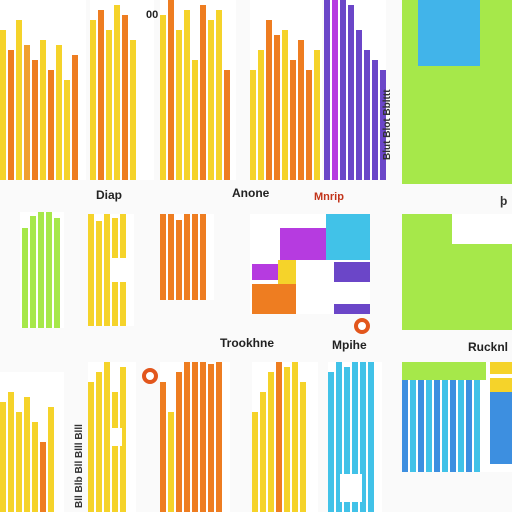  Describe the element at coordinates (152, 15) in the screenshot. I see `top-glyph-label: 00` at that location.